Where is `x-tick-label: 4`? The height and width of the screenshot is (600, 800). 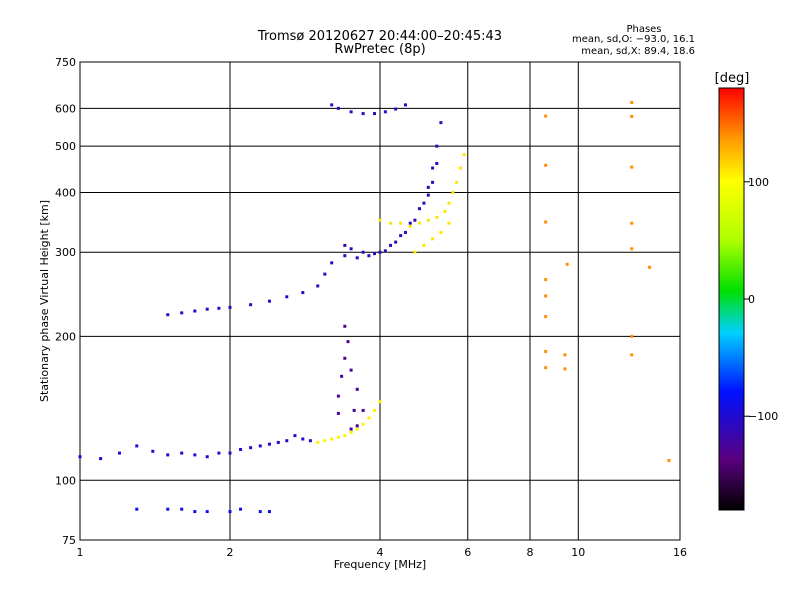
x-tick-label: 4 is located at coordinates (380, 552).